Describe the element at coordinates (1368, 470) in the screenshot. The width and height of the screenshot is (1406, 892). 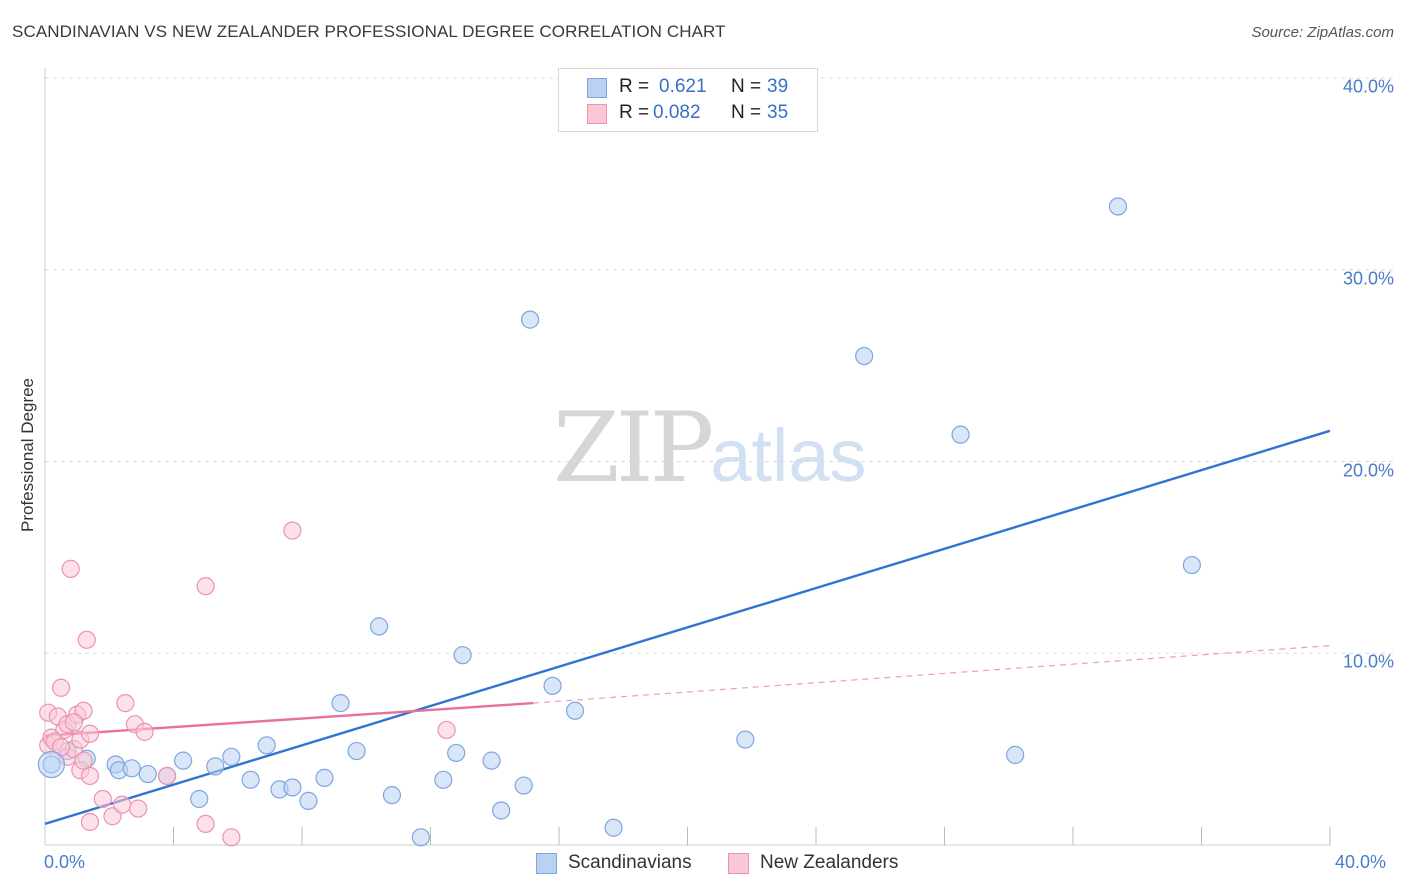
I see `y-tick-label: 20.0%` at that location.